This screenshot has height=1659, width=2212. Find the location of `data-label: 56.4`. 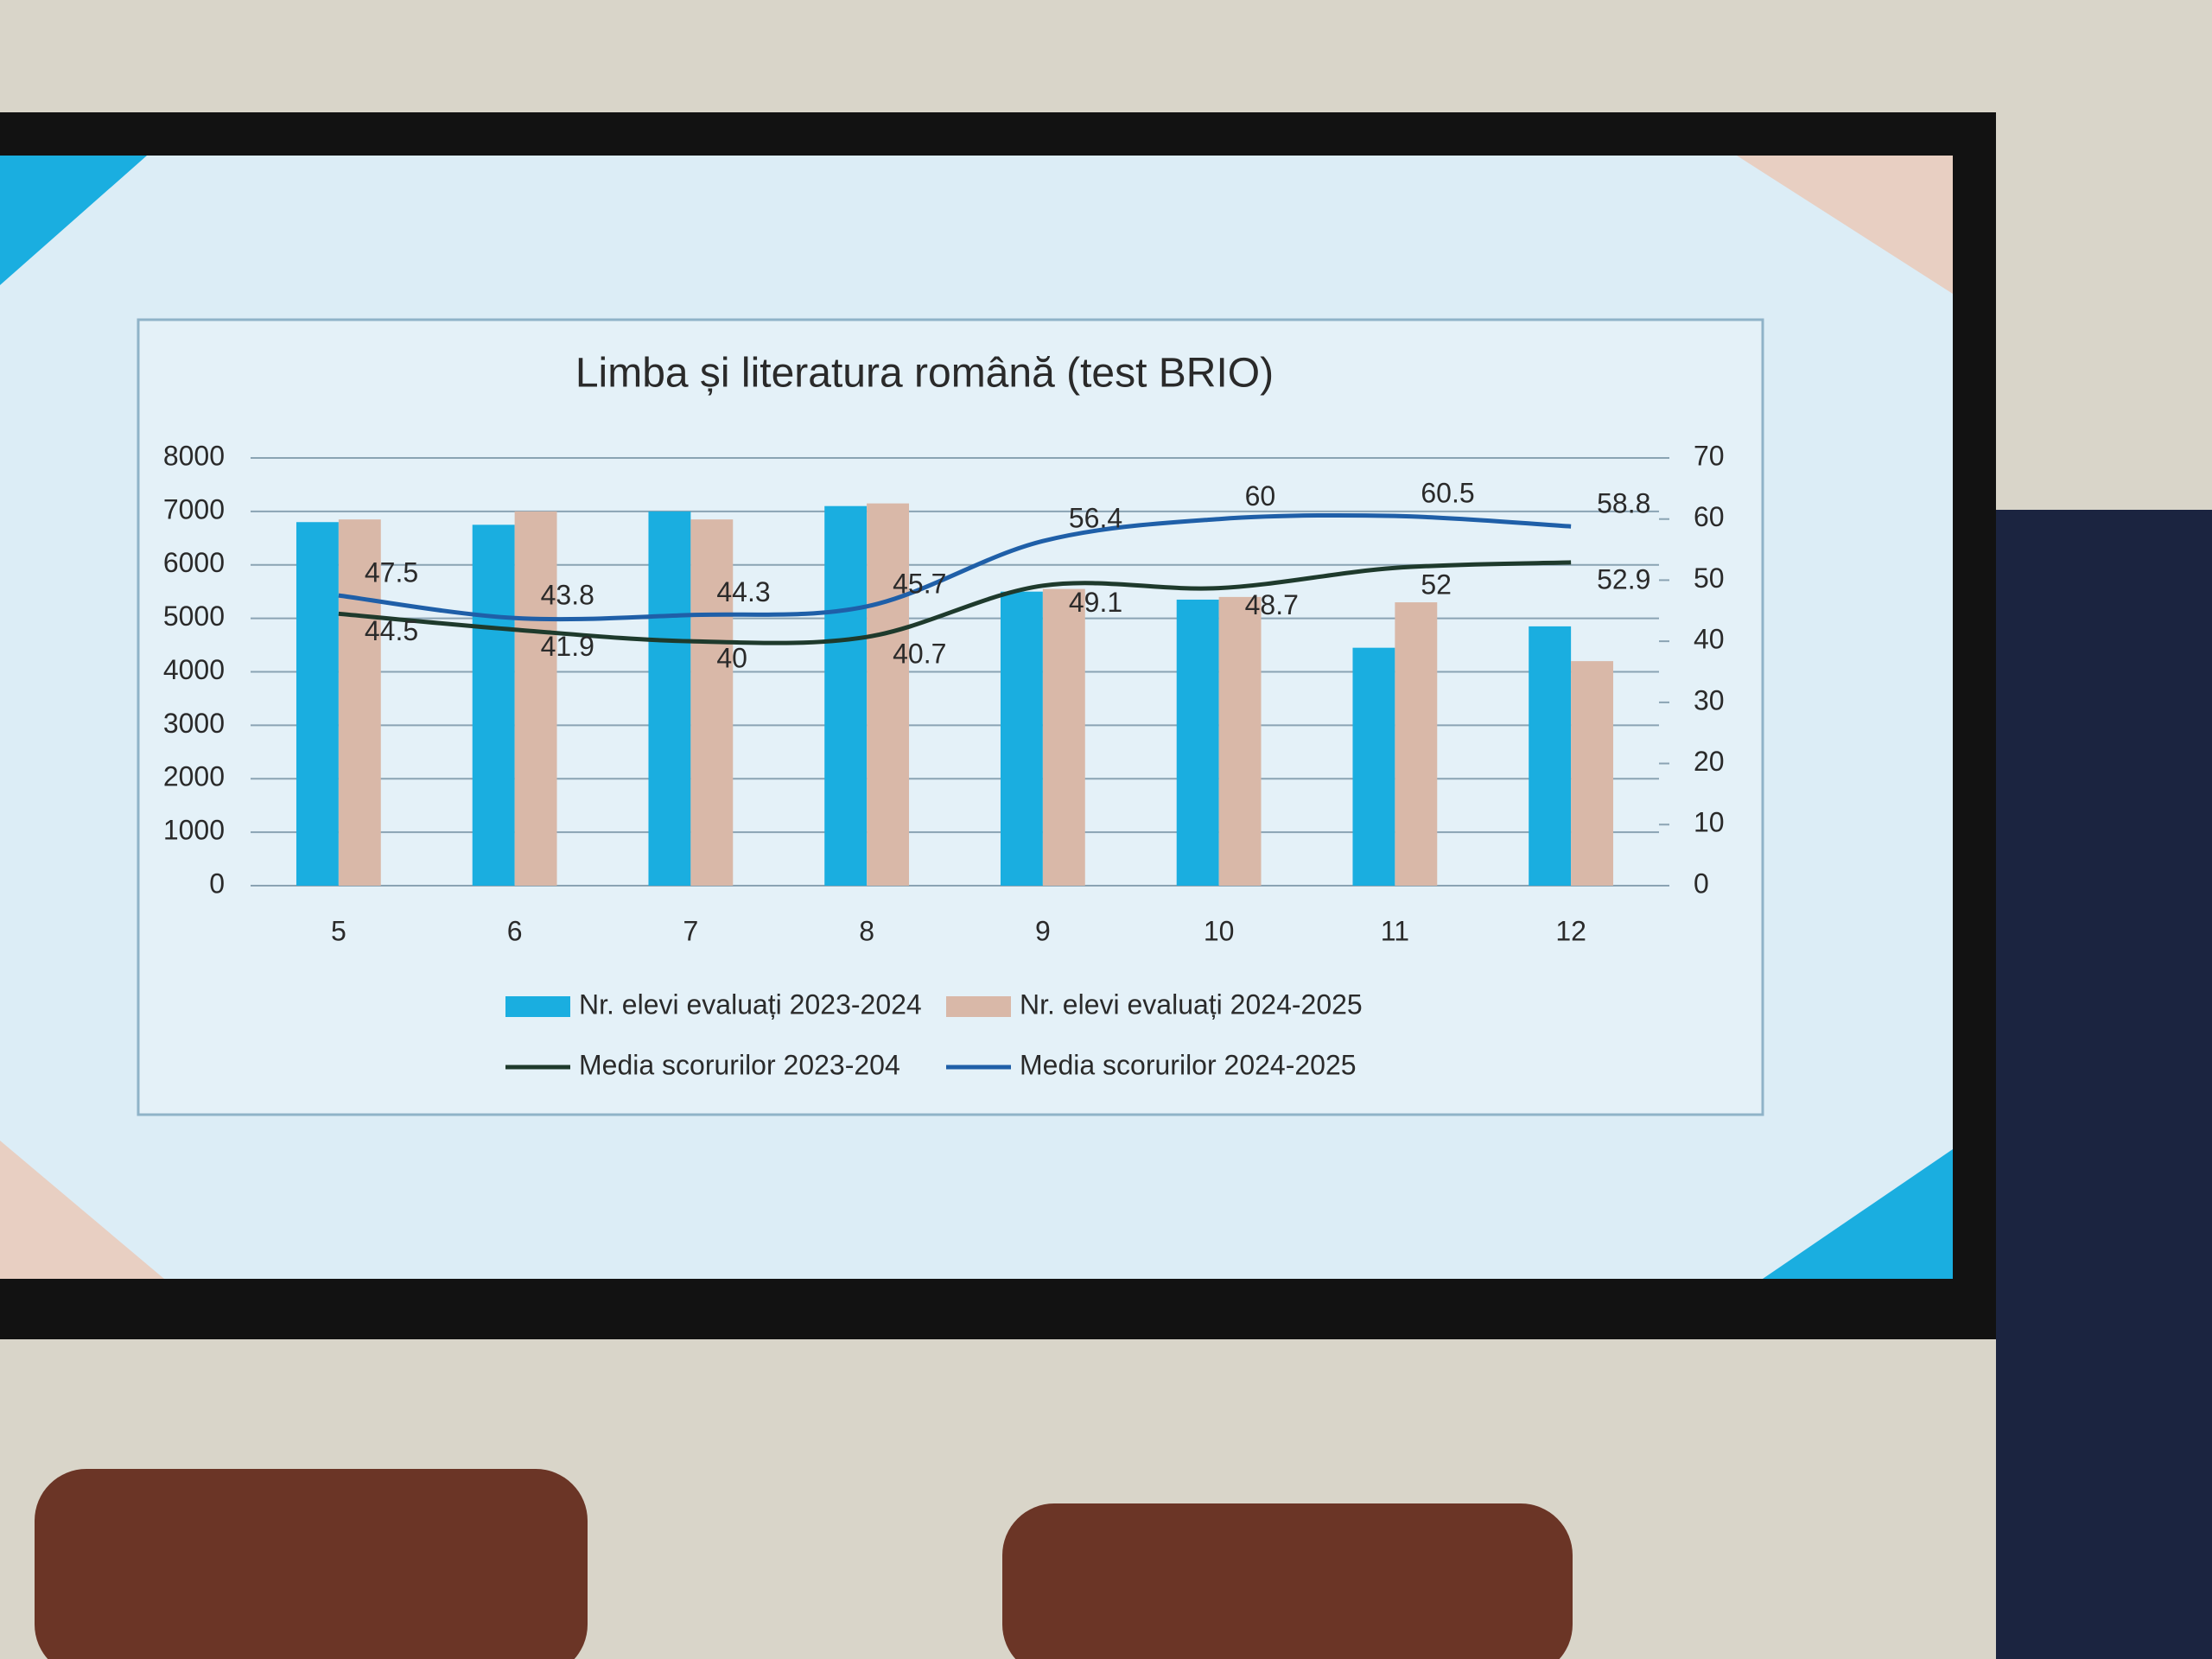

data-label: 56.4 is located at coordinates (1095, 518).